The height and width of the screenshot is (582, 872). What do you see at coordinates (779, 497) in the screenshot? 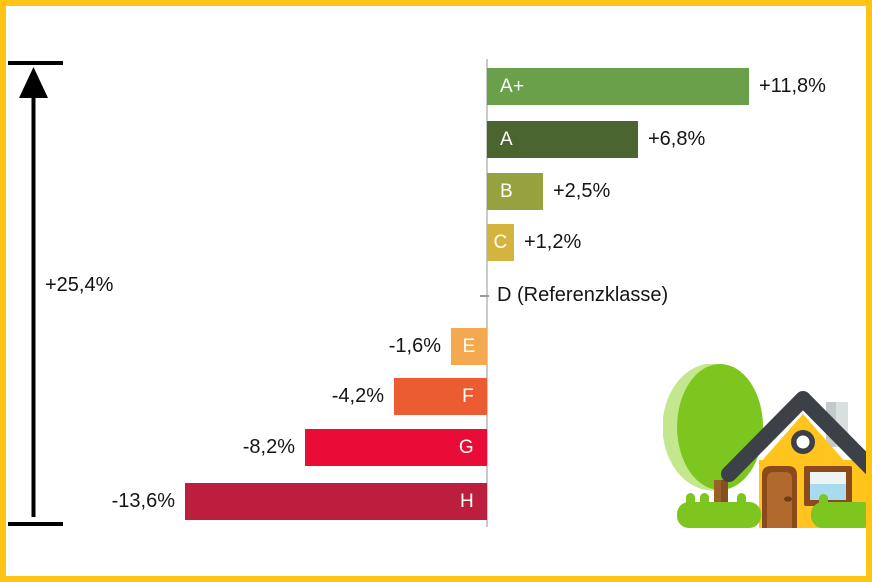
I see `door-icon` at bounding box center [779, 497].